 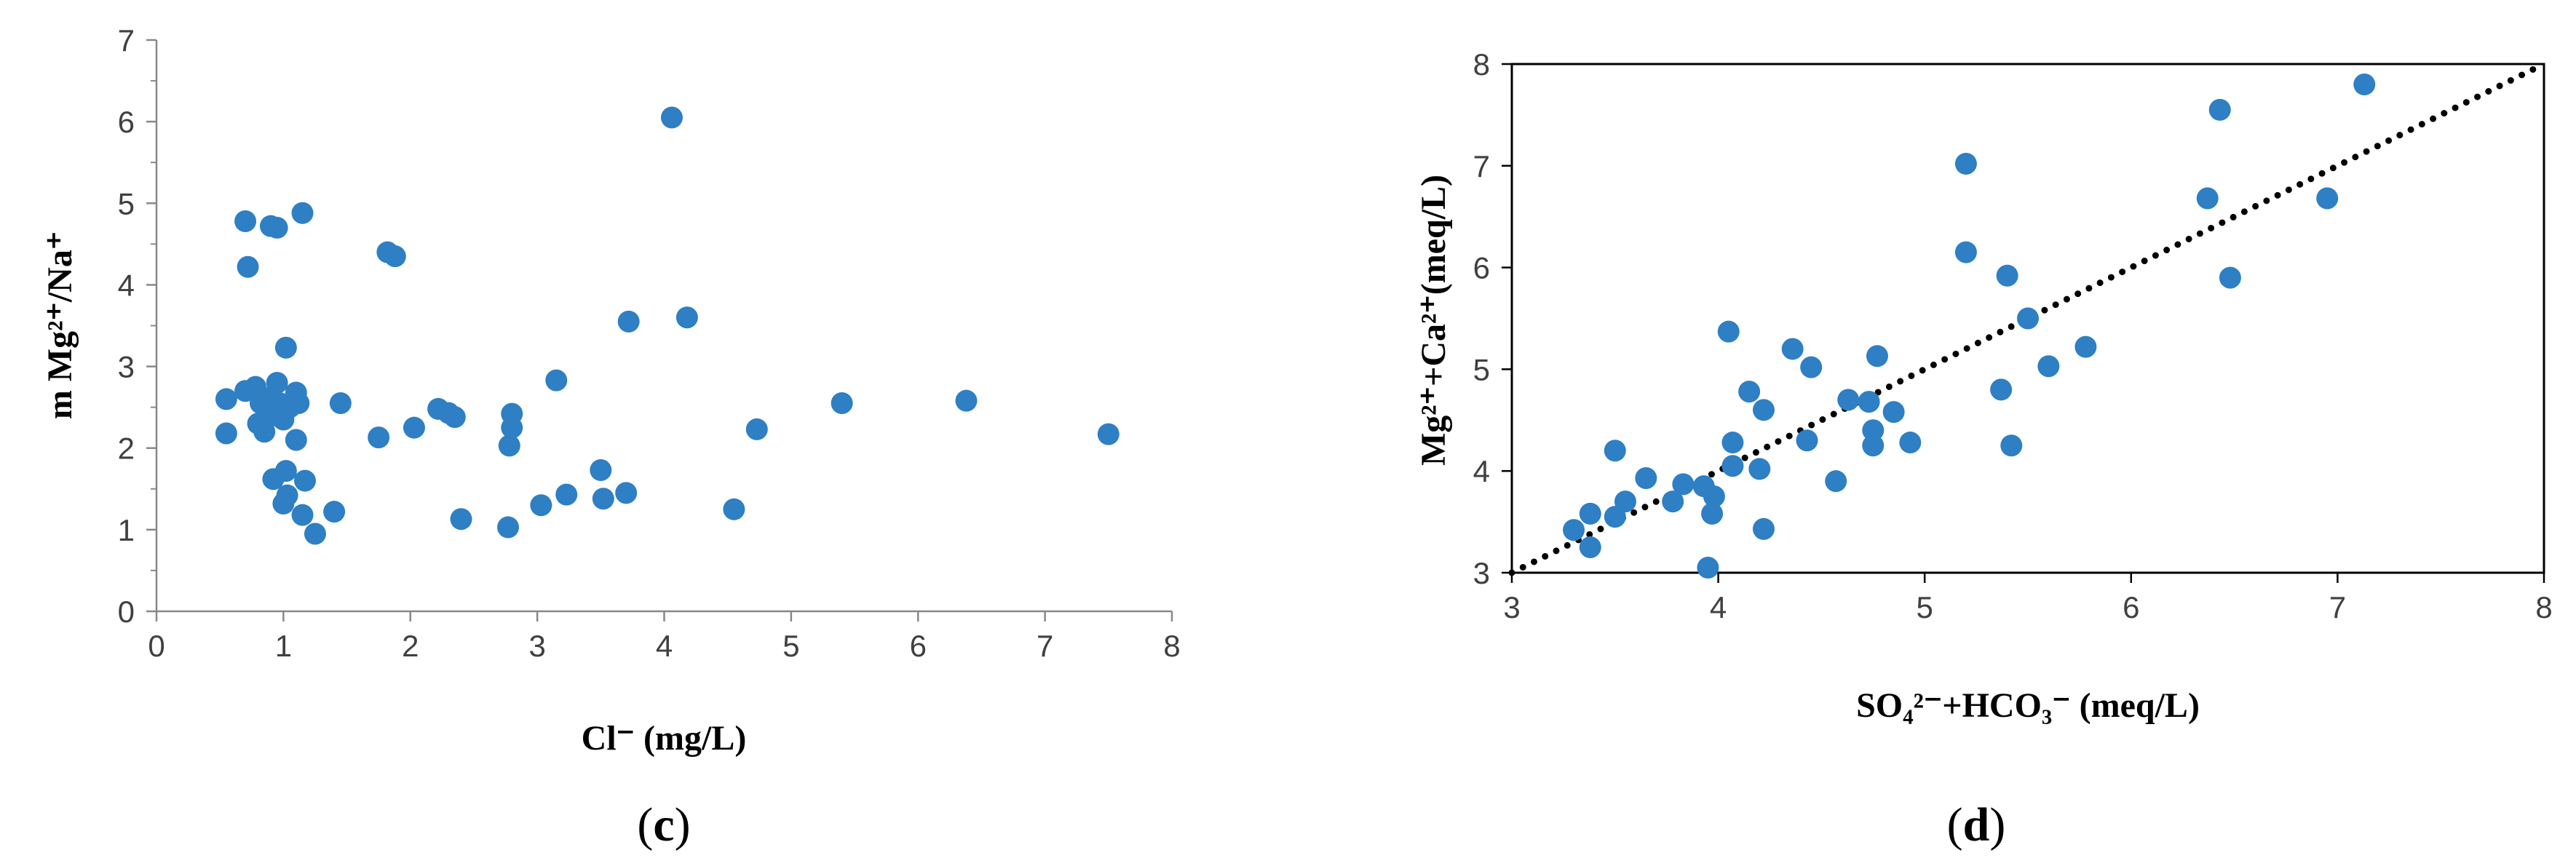 What do you see at coordinates (156, 646) in the screenshot?
I see `x-tick-label: 0` at bounding box center [156, 646].